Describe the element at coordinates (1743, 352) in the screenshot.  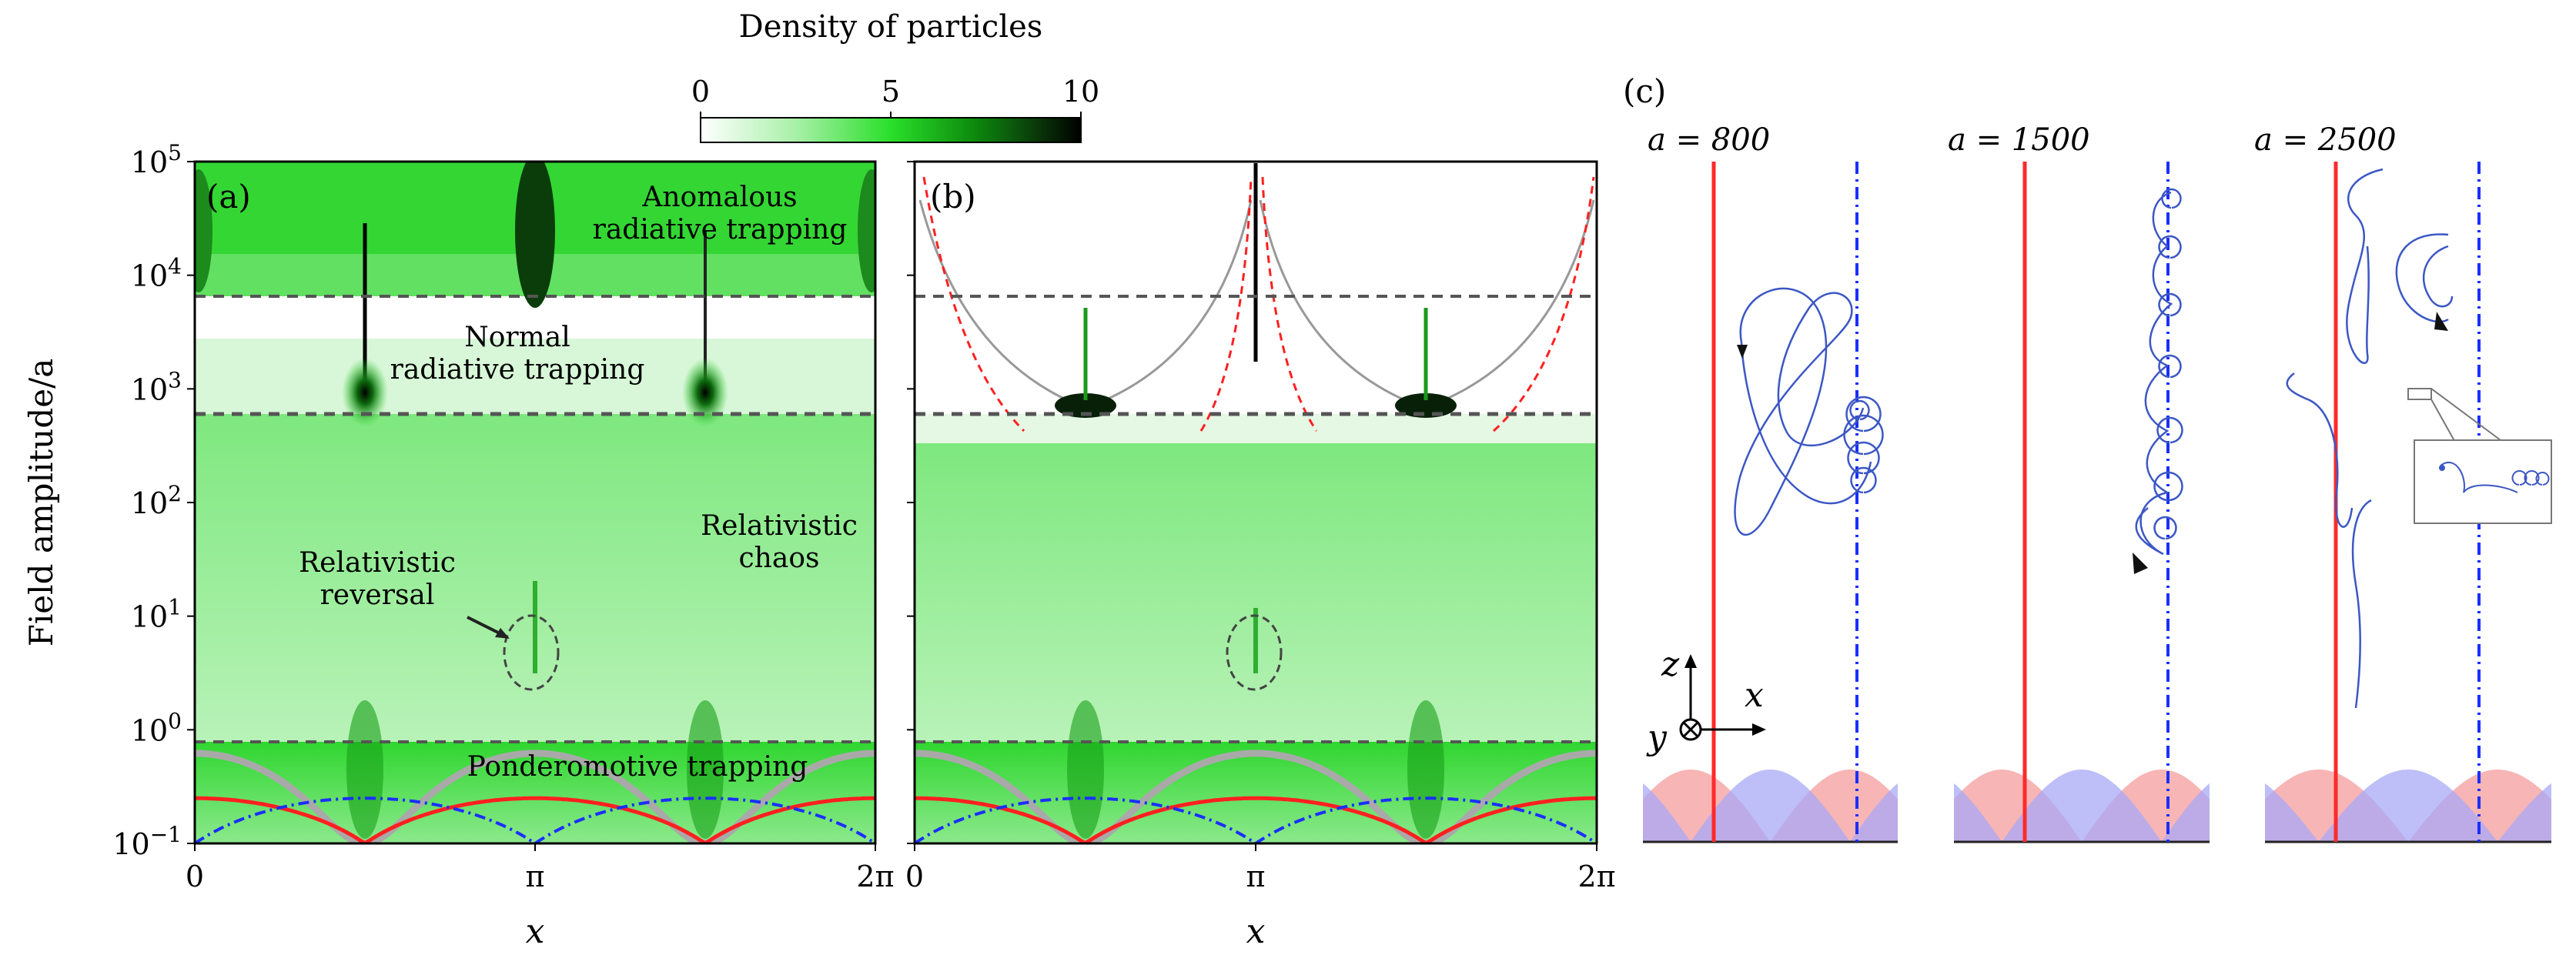
I see `trajectory-800-arrow-icon` at that location.